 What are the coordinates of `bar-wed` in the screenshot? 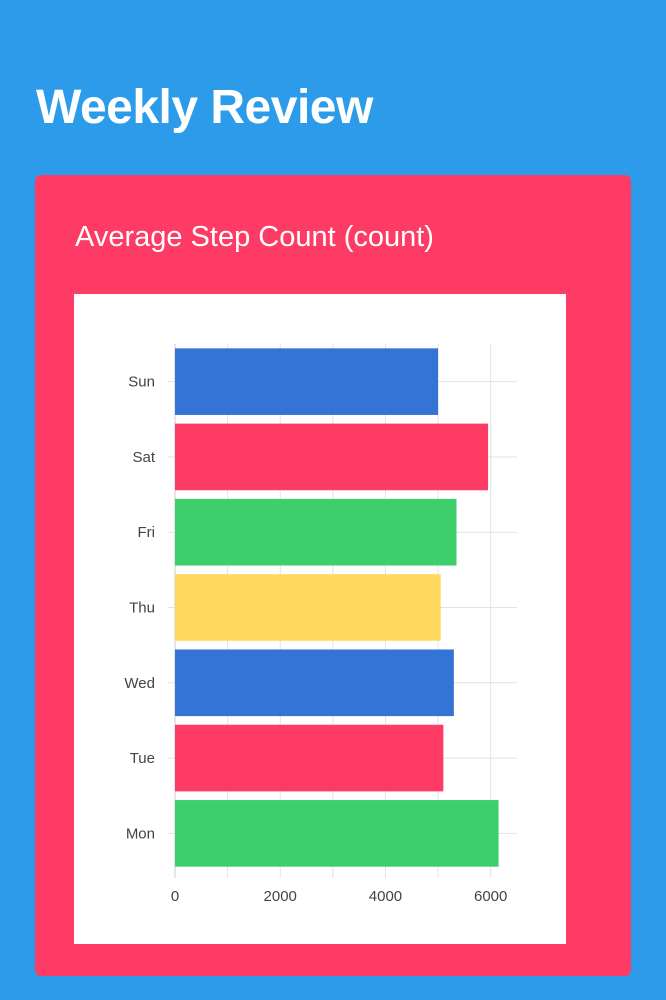 It's located at (314, 683).